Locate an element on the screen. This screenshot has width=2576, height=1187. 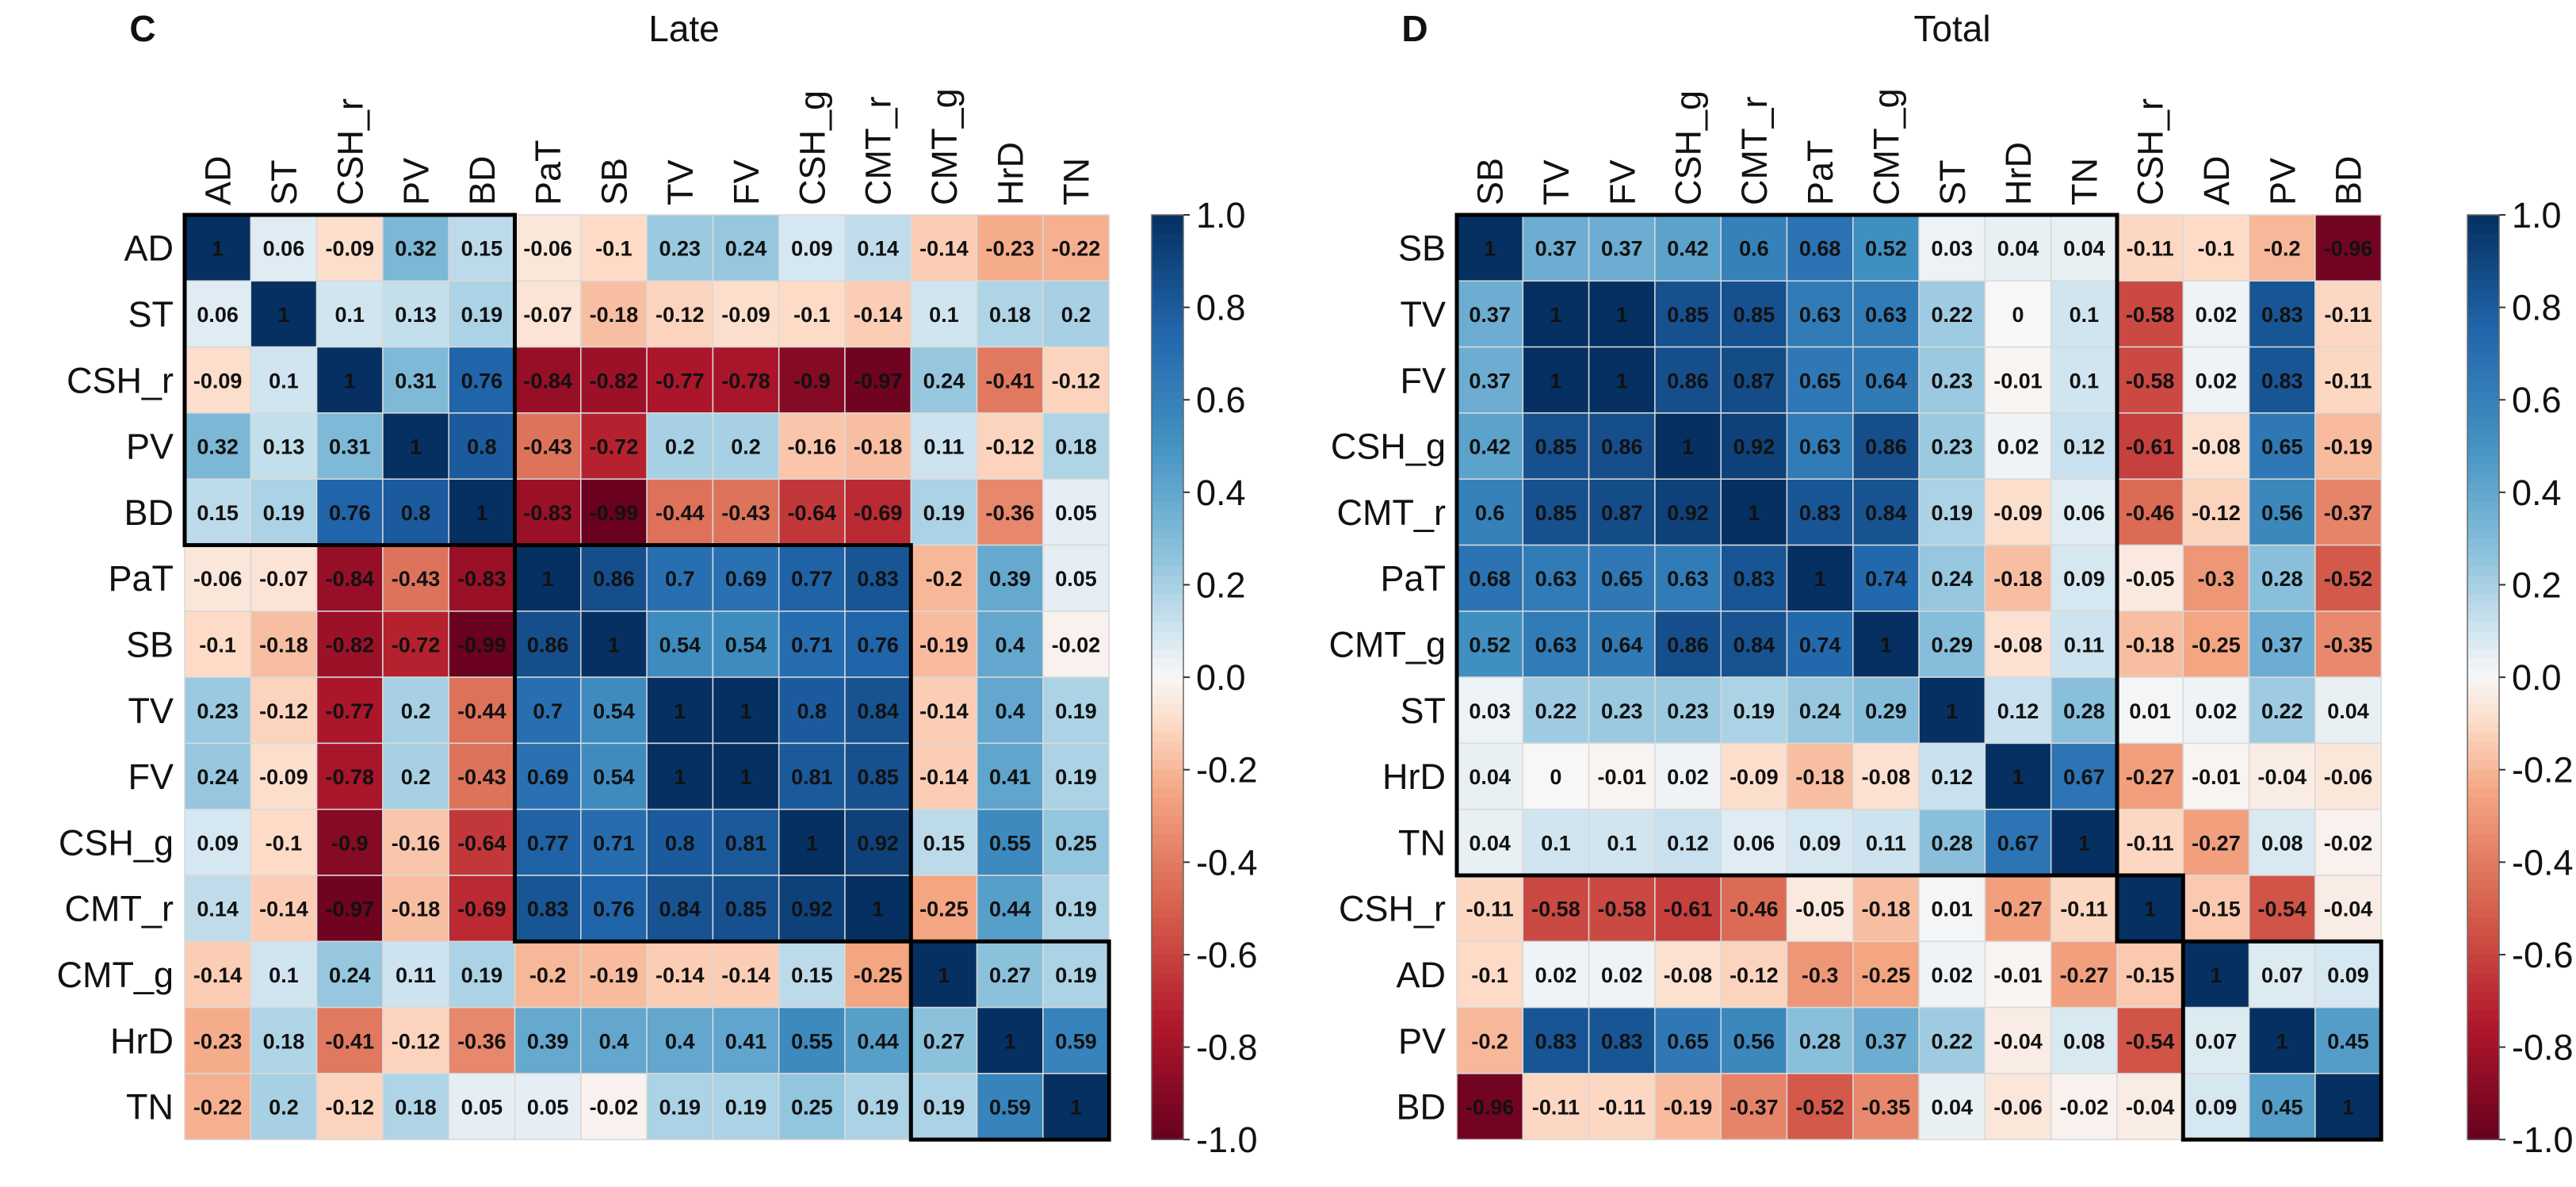
row-label: TV is located at coordinates (151, 711).